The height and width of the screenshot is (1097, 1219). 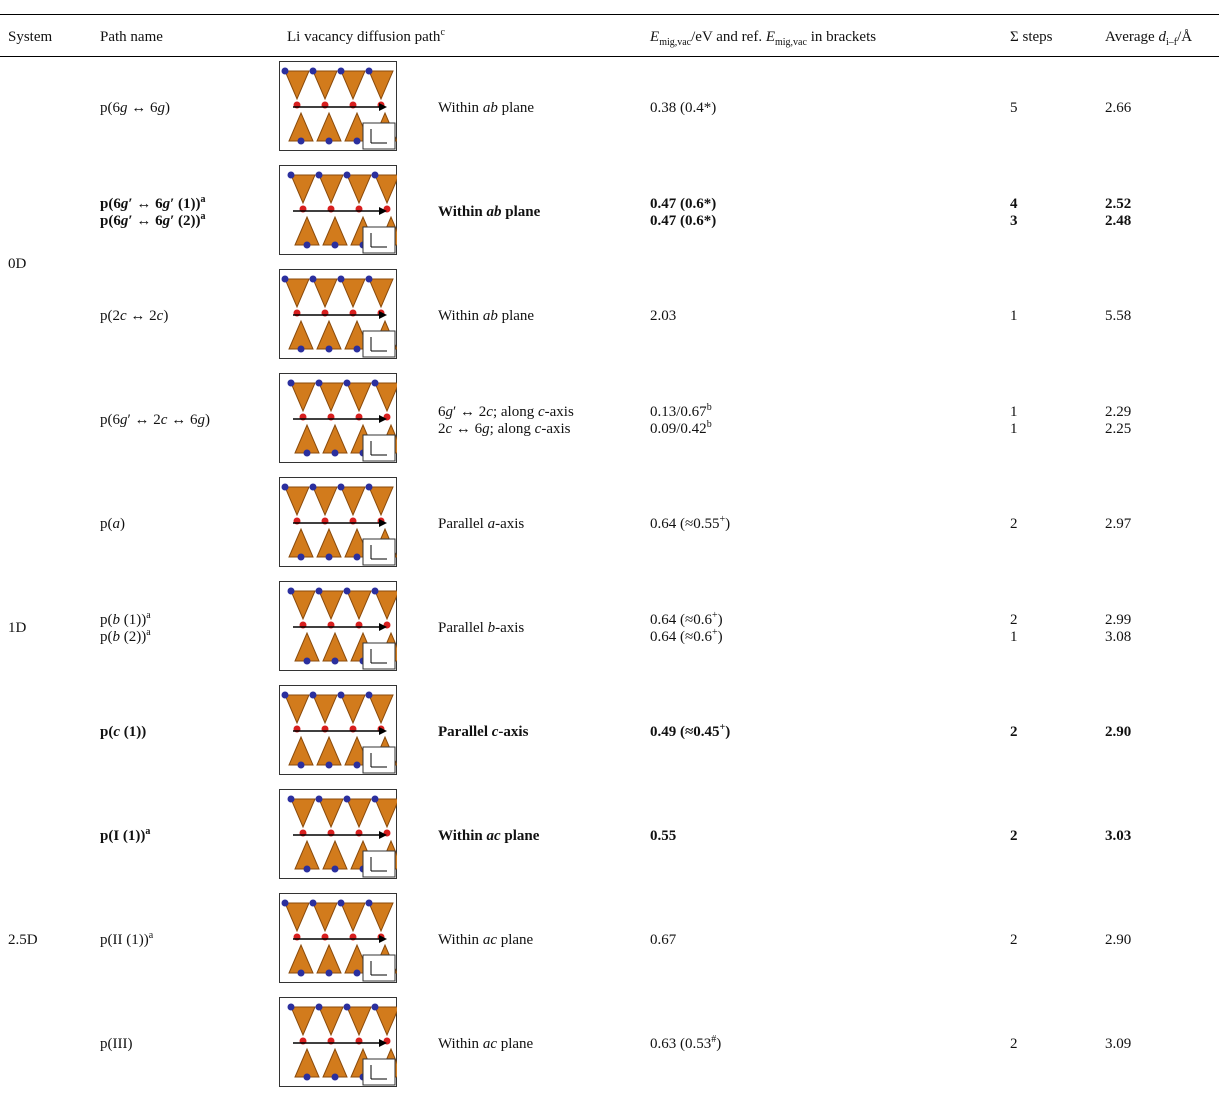 What do you see at coordinates (683, 203) in the screenshot?
I see `text-run: 0.47 (0.6*)` at bounding box center [683, 203].